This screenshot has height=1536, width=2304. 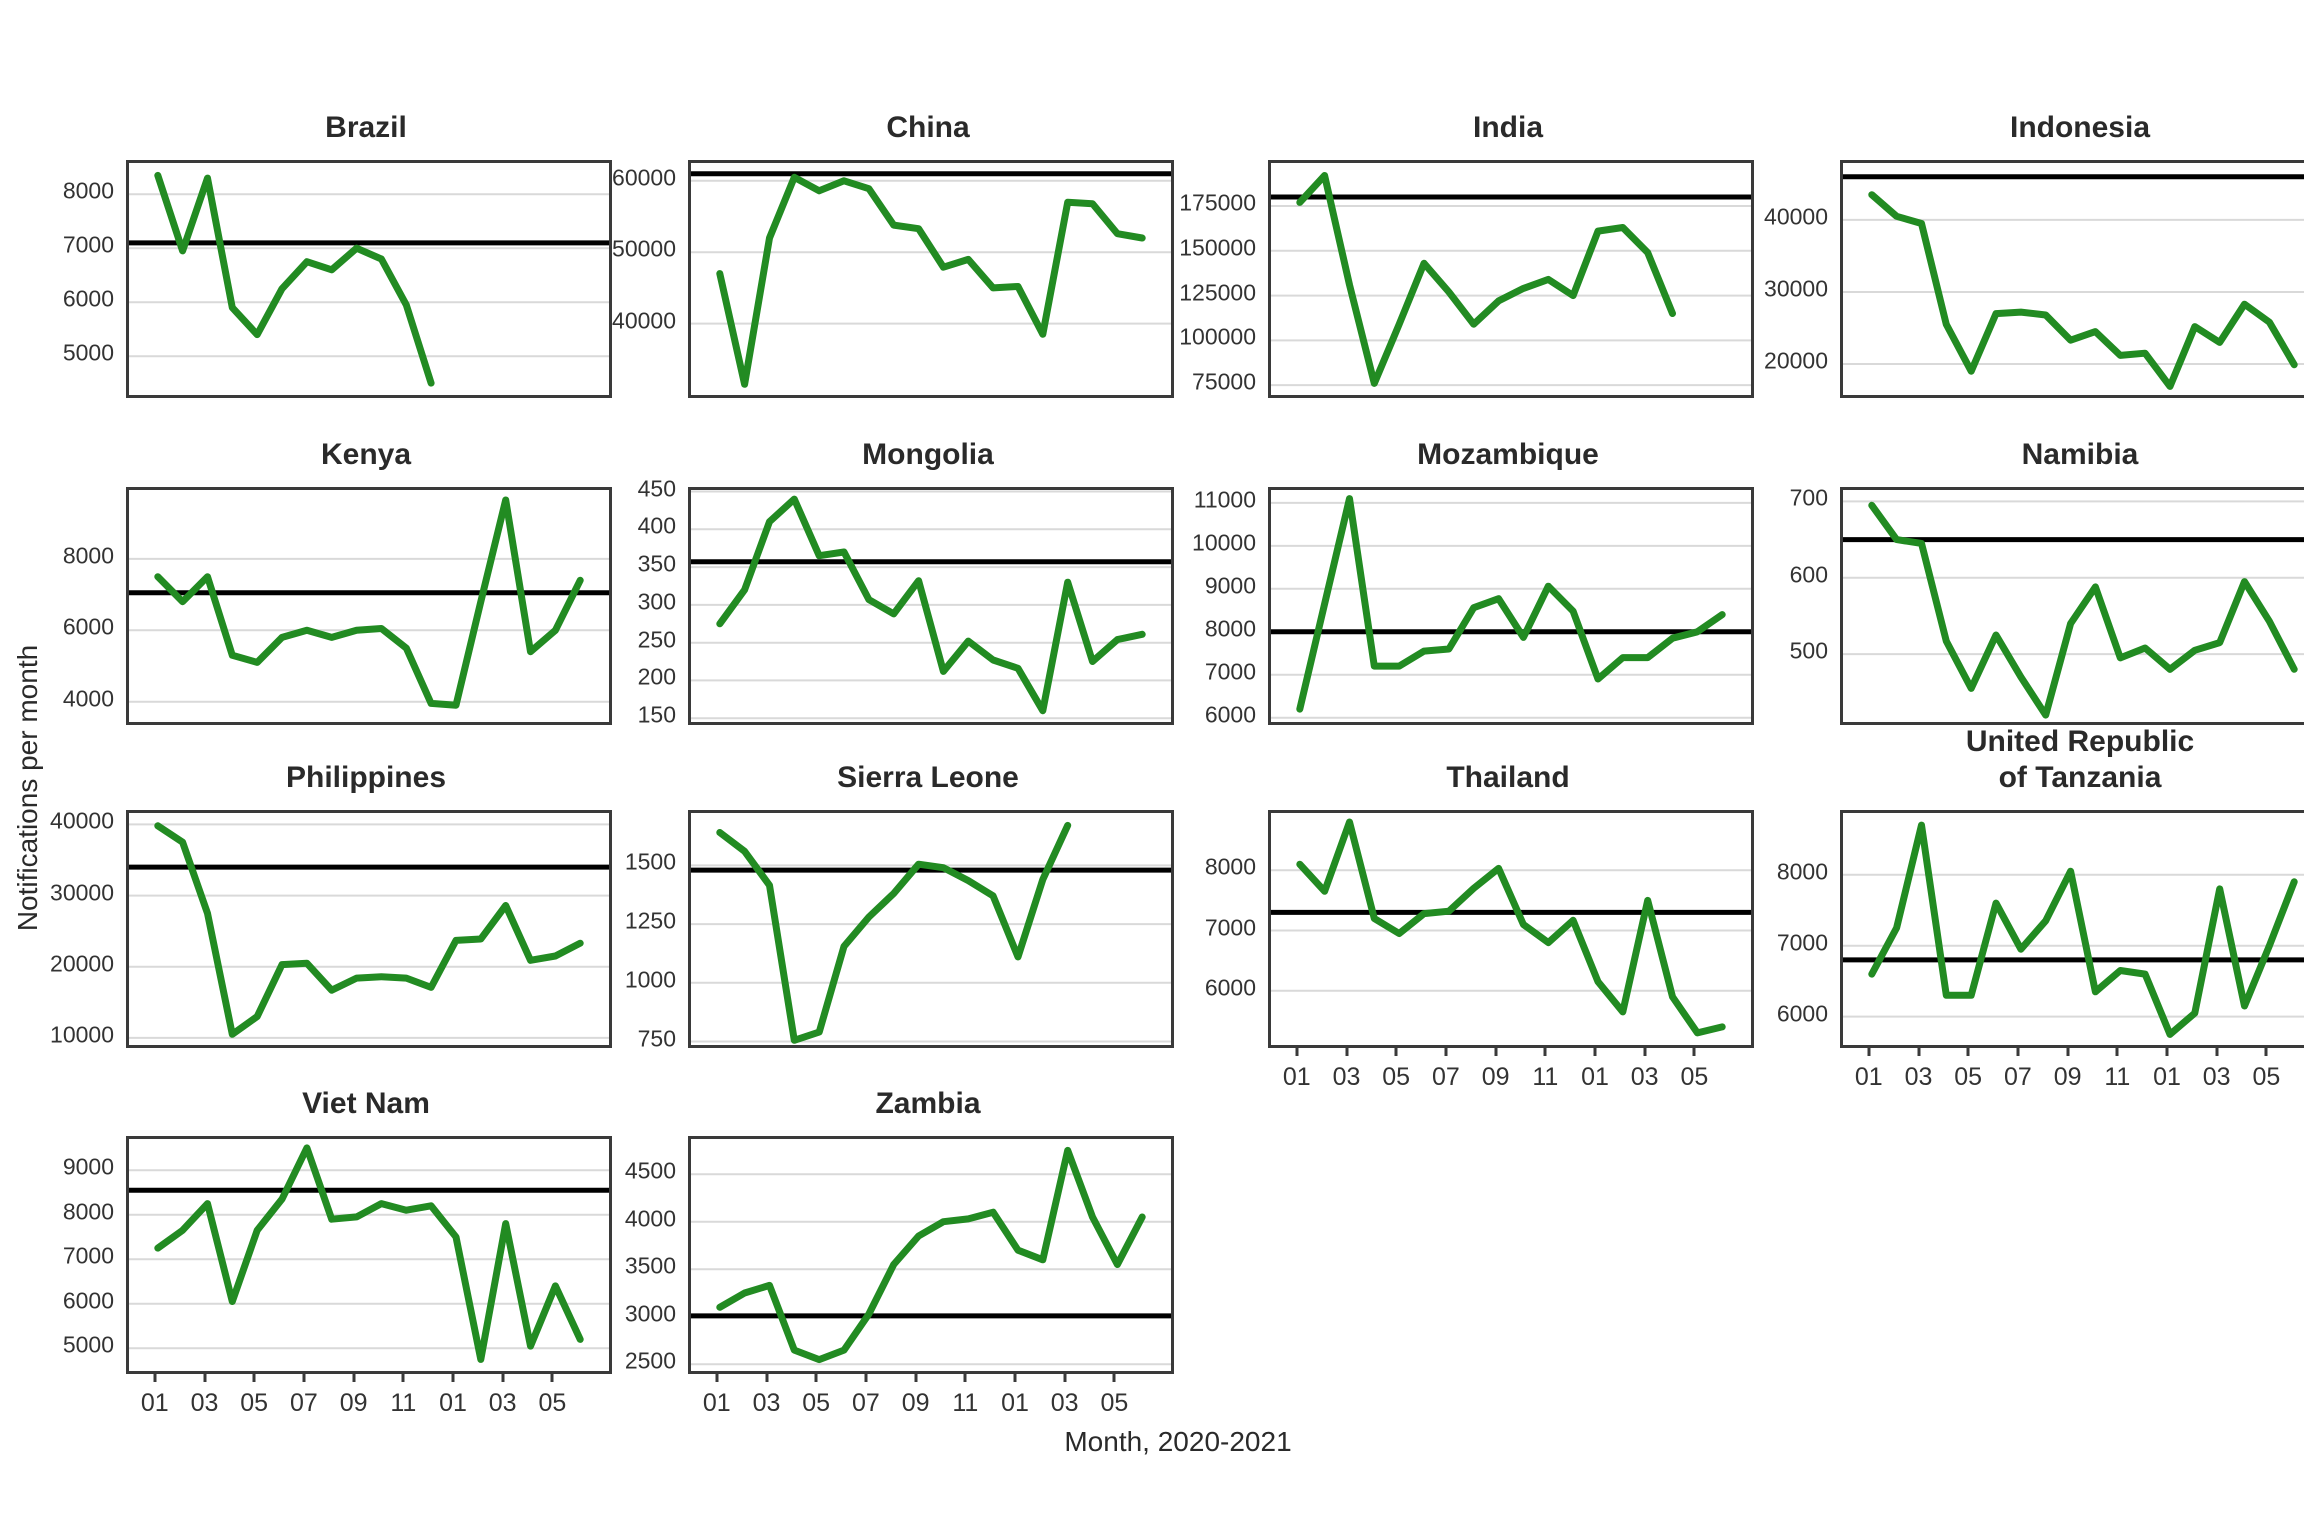 I want to click on y-tick-label: 450, so click(x=656, y=488).